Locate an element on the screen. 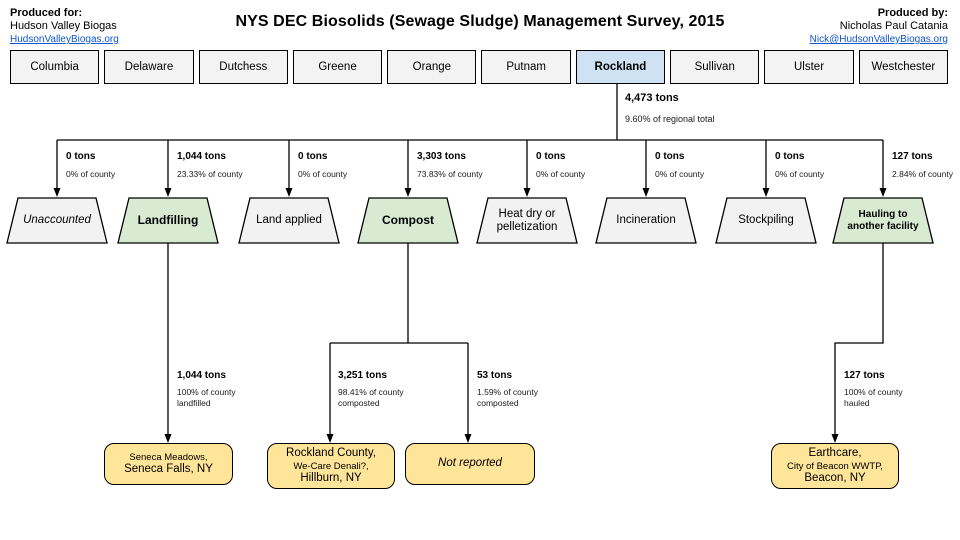 This screenshot has height=540, width=960. destination-line: We-Care Denali?, is located at coordinates (331, 466).